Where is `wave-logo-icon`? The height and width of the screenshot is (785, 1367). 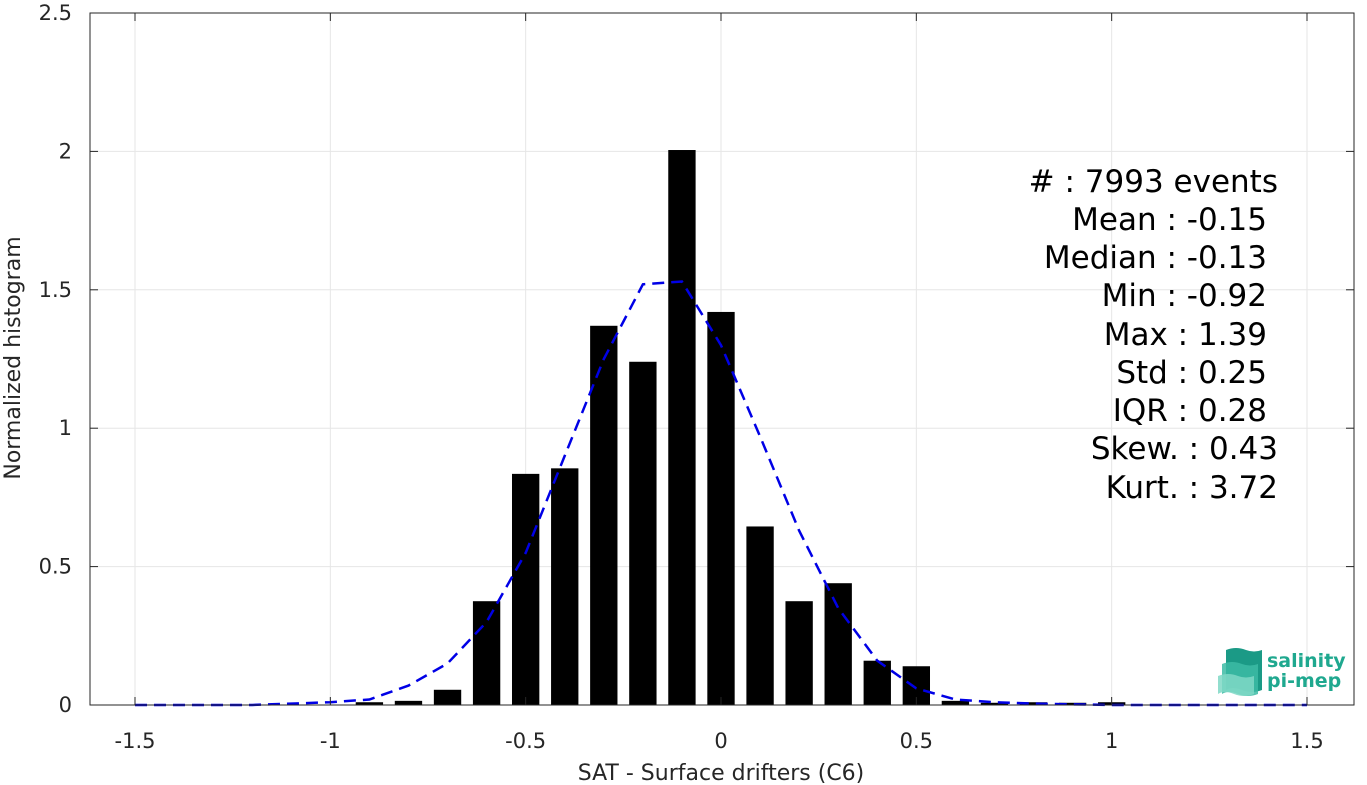
wave-logo-icon is located at coordinates (1240, 672).